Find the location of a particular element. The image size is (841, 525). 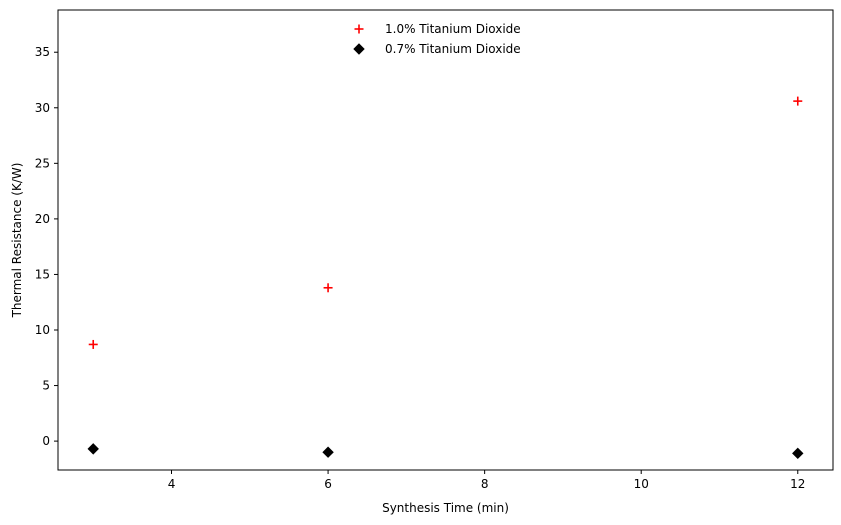

y-tick-label: 20 is located at coordinates (42, 219).